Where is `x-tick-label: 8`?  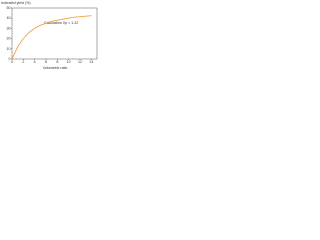 x-tick-label: 8 is located at coordinates (57, 62).